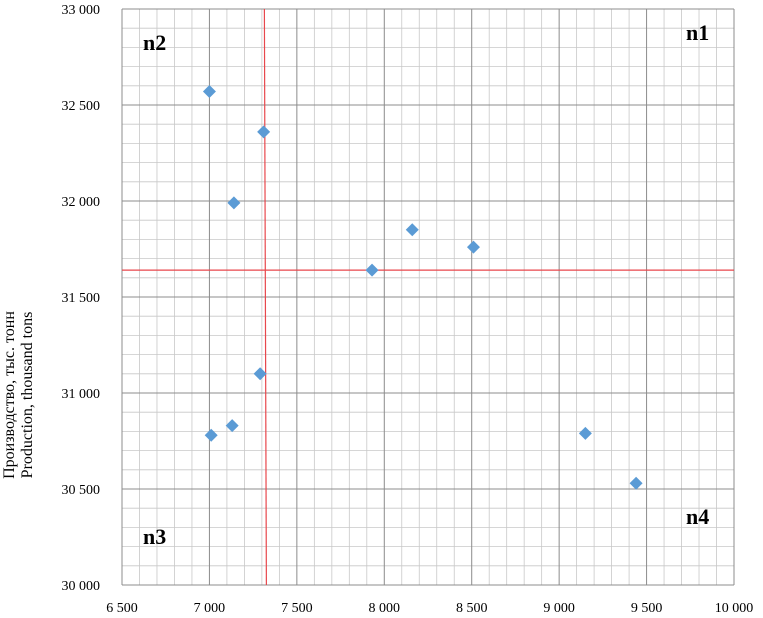  I want to click on y-axis-title-line-2: Production, thousand tons, so click(27, 395).